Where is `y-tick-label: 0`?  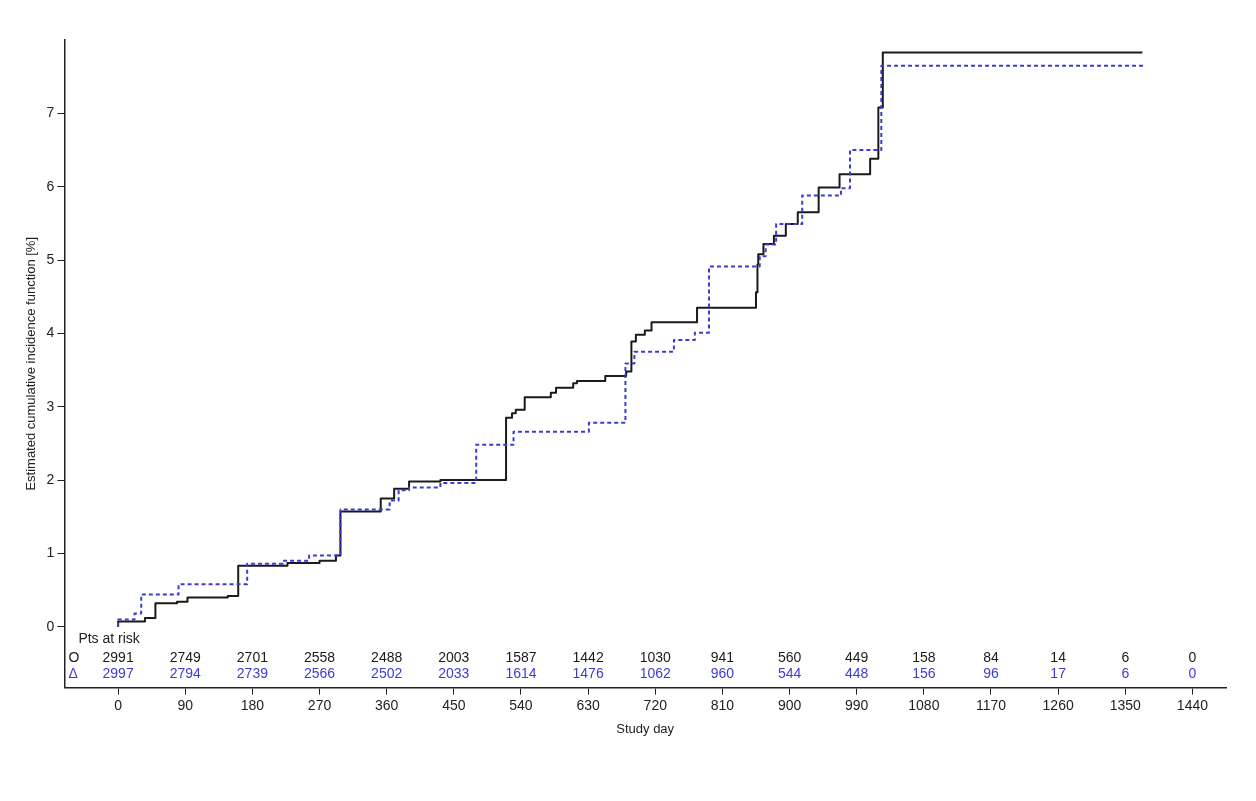
y-tick-label: 0 is located at coordinates (50, 625).